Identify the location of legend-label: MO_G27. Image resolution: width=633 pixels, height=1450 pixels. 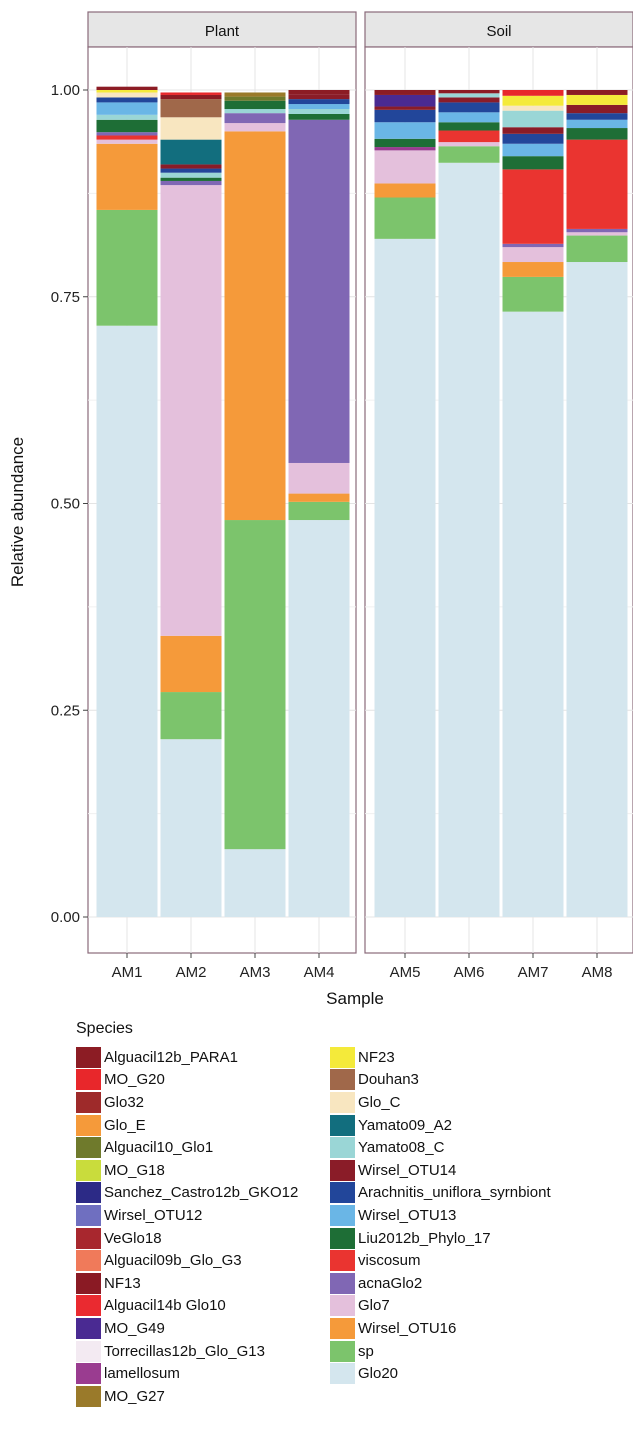
(134, 1396).